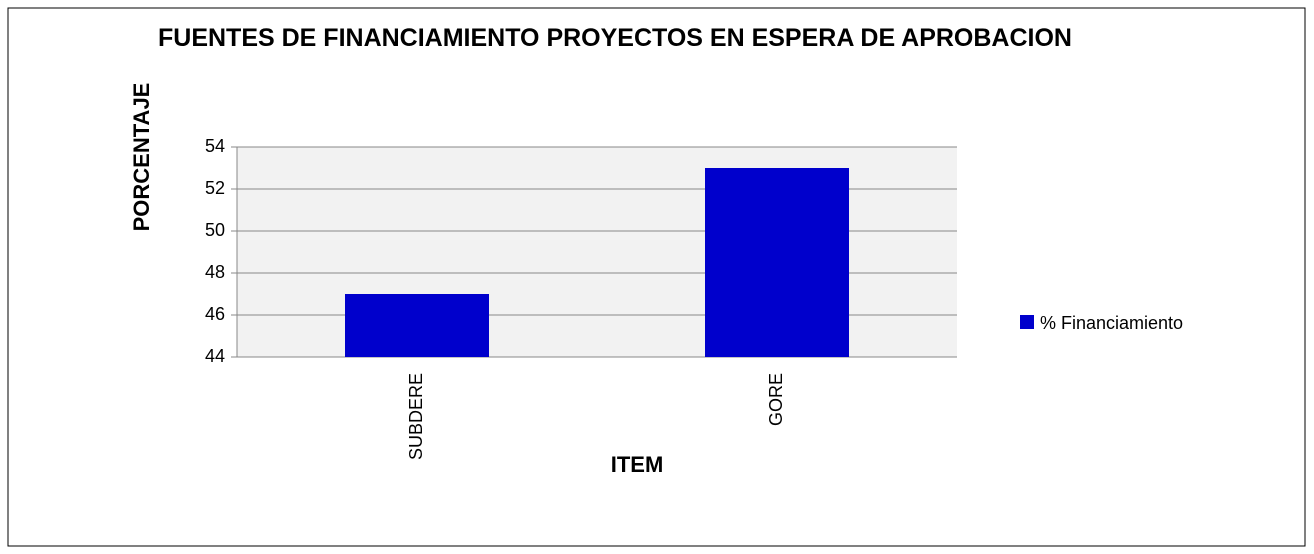 Image resolution: width=1314 pixels, height=554 pixels. What do you see at coordinates (141, 157) in the screenshot?
I see `y-axis-label: PORCENTAJE` at bounding box center [141, 157].